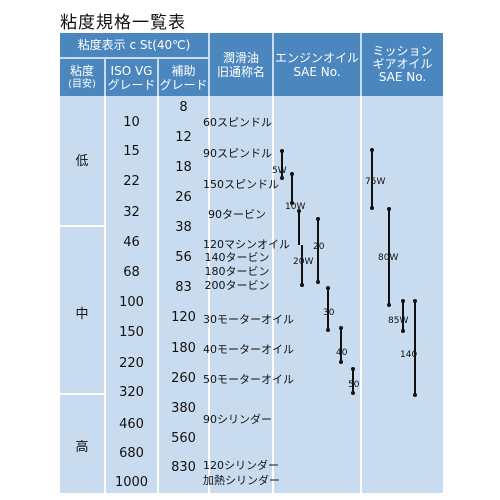 The height and width of the screenshot is (500, 500). Describe the element at coordinates (237, 285) in the screenshot. I see `oil-name: 200タービン` at that location.